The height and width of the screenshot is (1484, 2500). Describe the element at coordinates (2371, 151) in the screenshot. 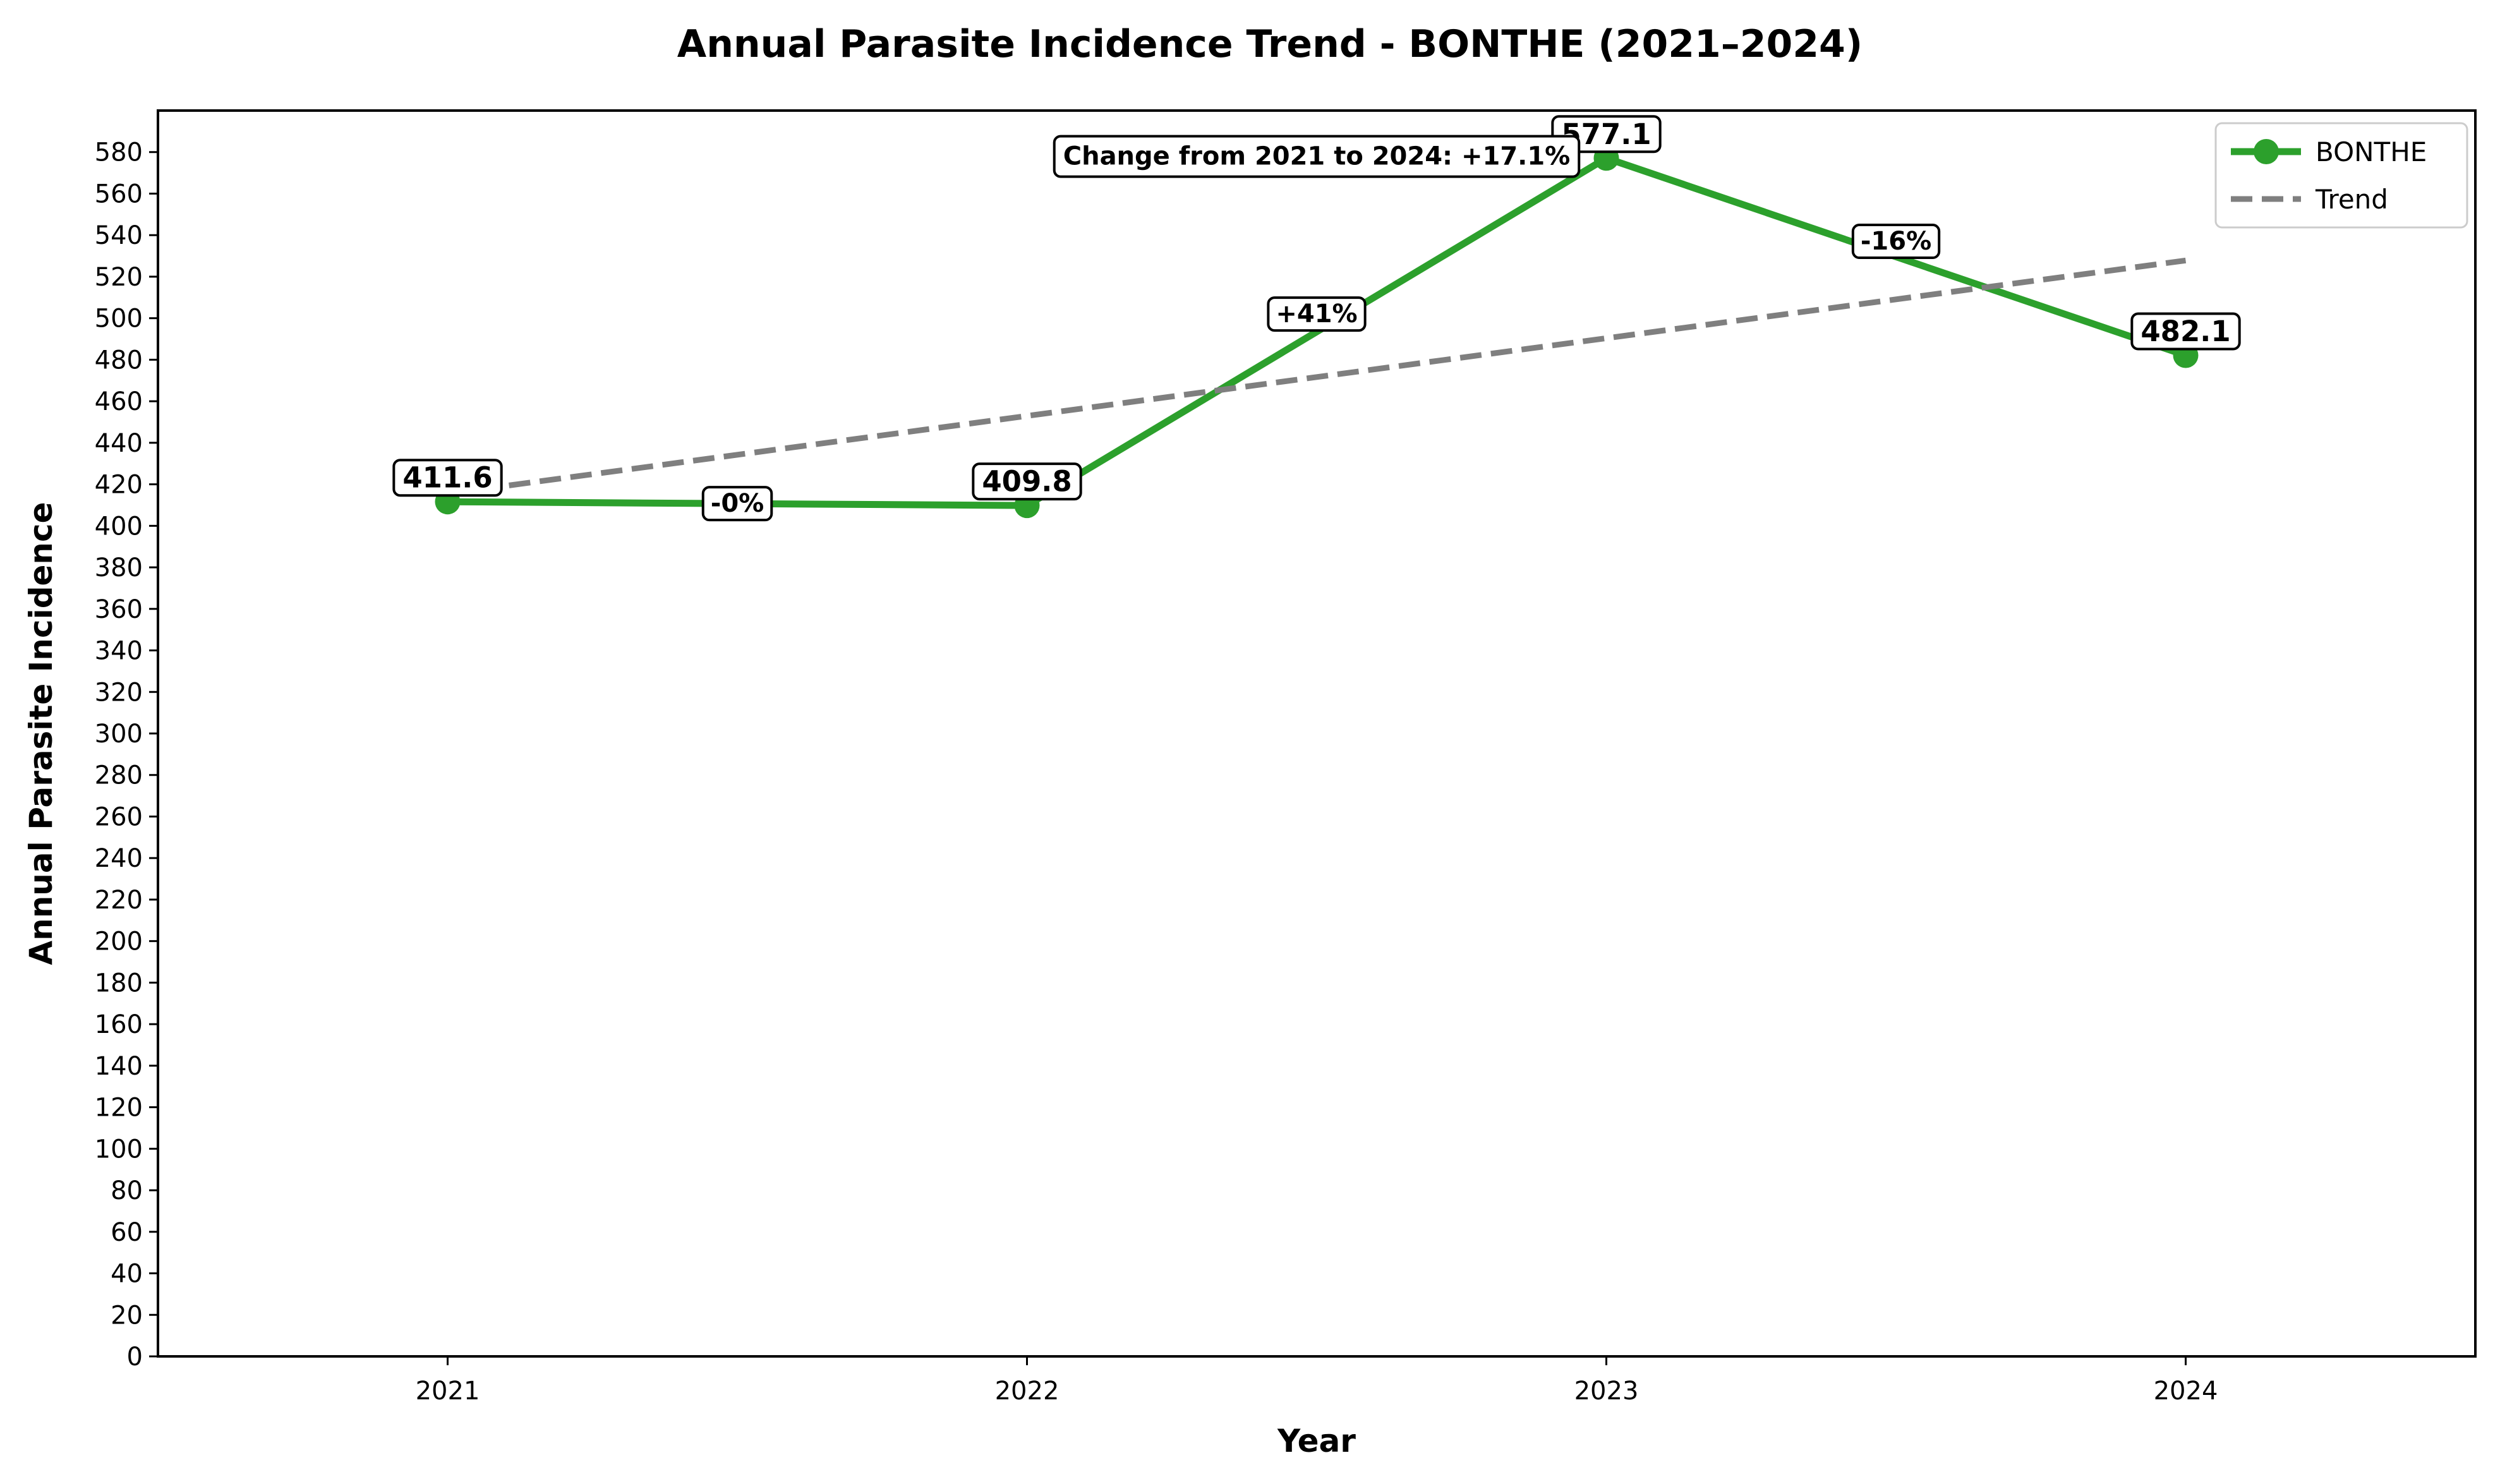

I see `legend-label-bonthe: BONTHE` at that location.